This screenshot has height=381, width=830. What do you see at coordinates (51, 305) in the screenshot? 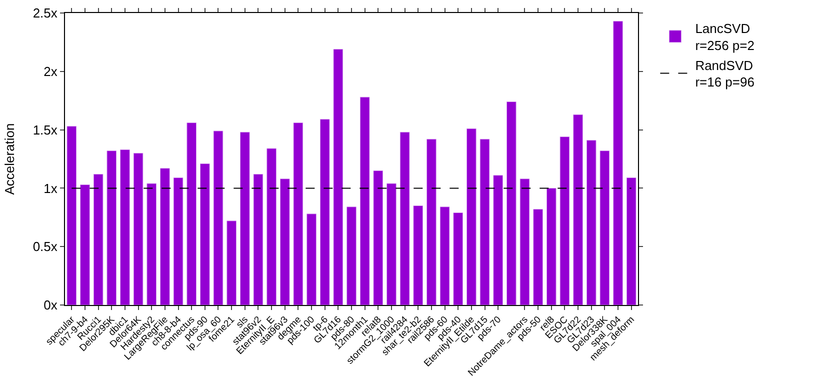
I see `y-tick-label: 0x` at bounding box center [51, 305].